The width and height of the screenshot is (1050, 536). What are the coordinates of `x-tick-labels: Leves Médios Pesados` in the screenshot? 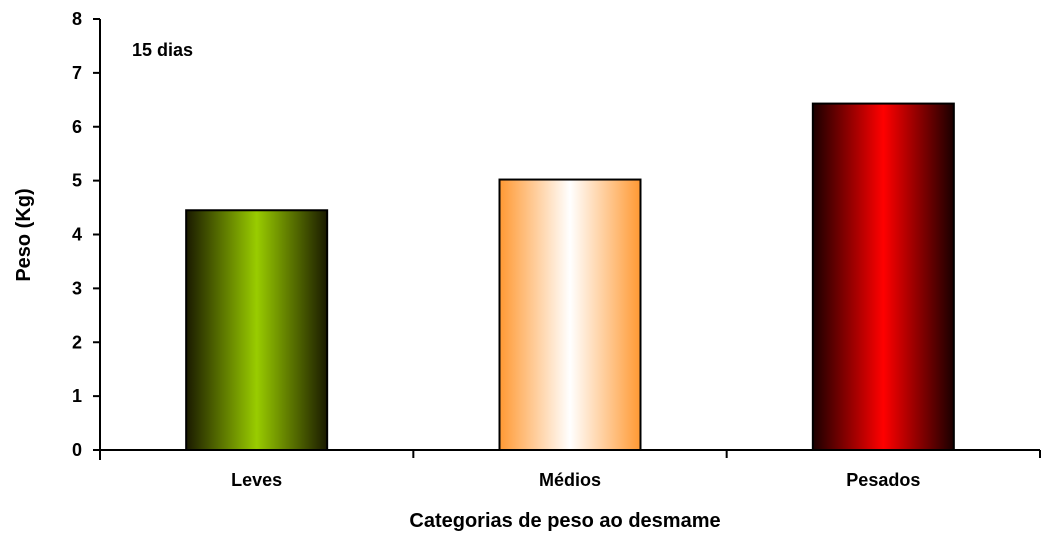 It's located at (636, 470).